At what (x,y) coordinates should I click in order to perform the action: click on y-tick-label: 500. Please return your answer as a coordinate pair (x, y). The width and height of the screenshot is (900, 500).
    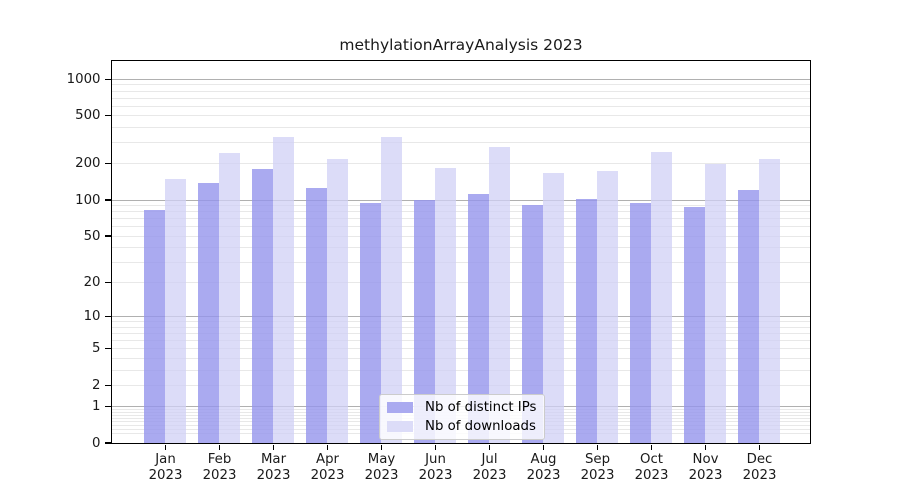
    Looking at the image, I should click on (88, 116).